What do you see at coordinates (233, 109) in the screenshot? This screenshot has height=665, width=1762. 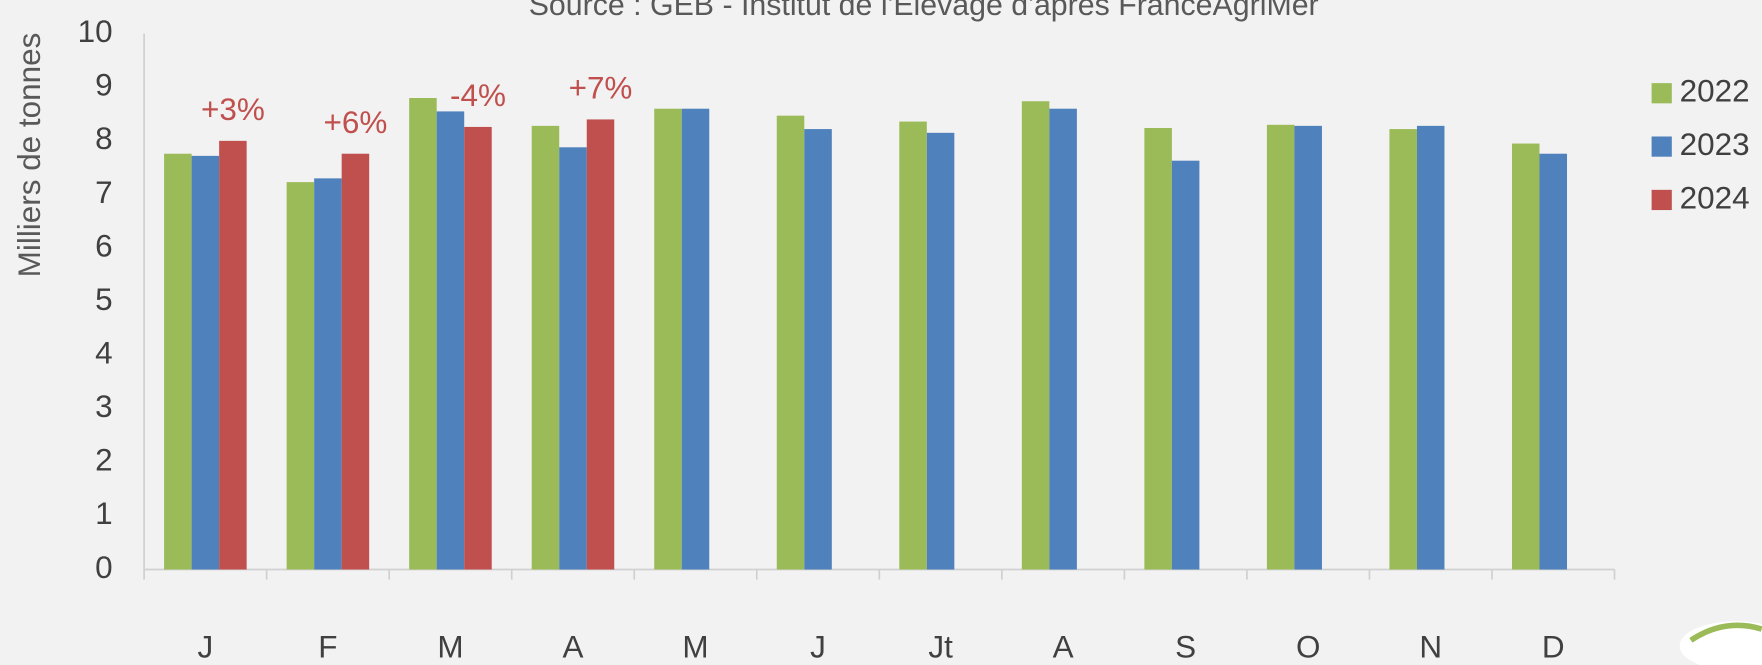 I see `annotation: +3%` at bounding box center [233, 109].